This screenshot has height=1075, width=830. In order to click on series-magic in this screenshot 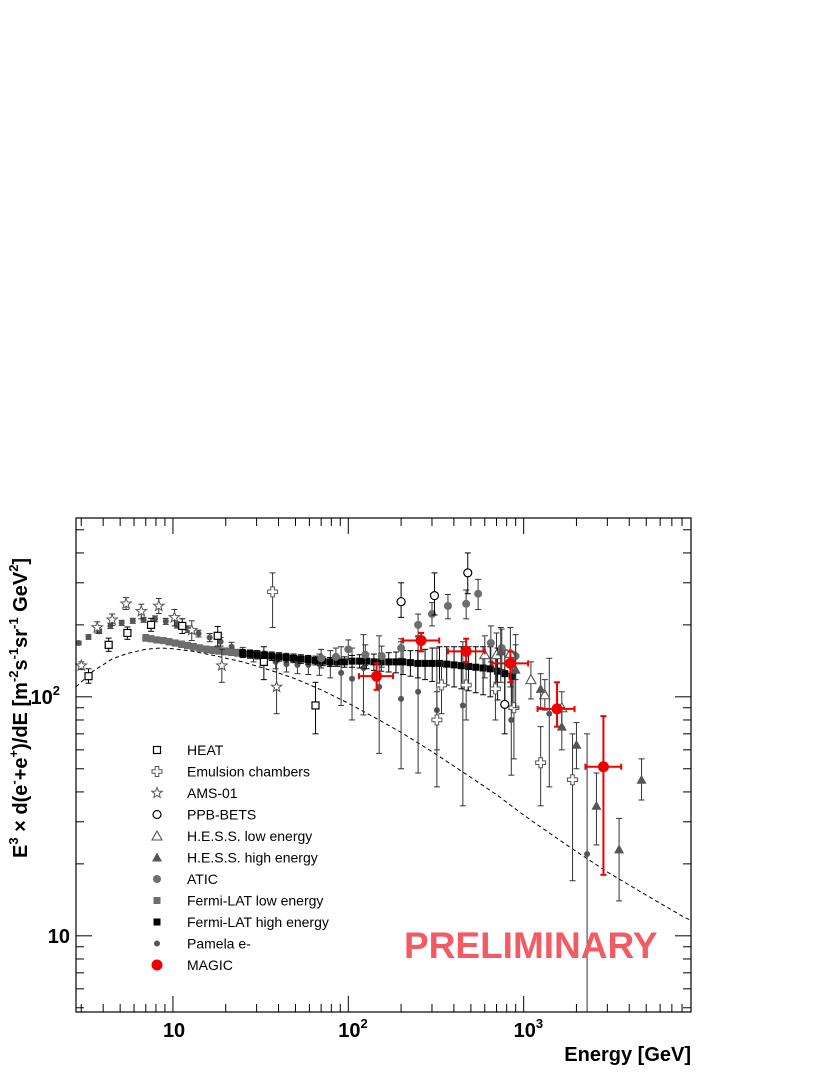, I will do `click(490, 753)`.